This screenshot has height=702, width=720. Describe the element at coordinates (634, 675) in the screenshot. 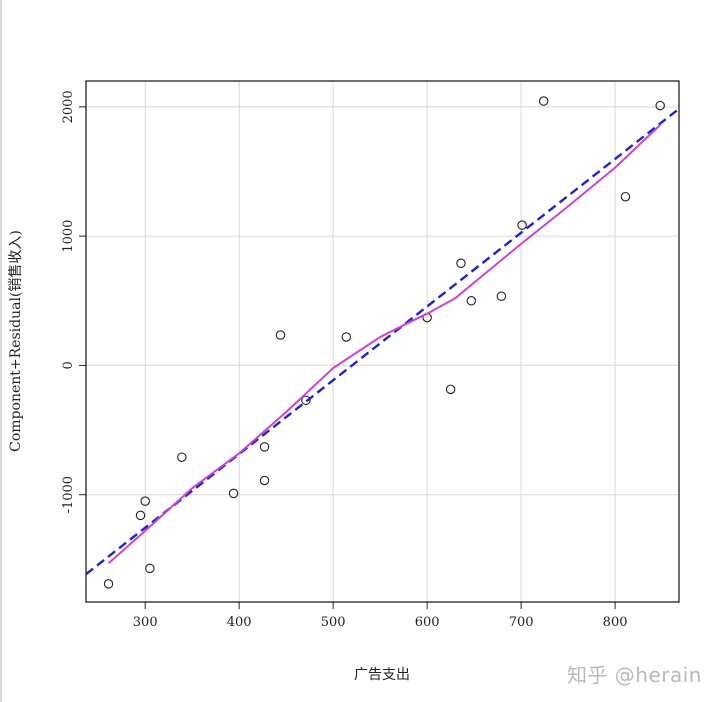

I see `watermark: 知乎 @herain` at that location.